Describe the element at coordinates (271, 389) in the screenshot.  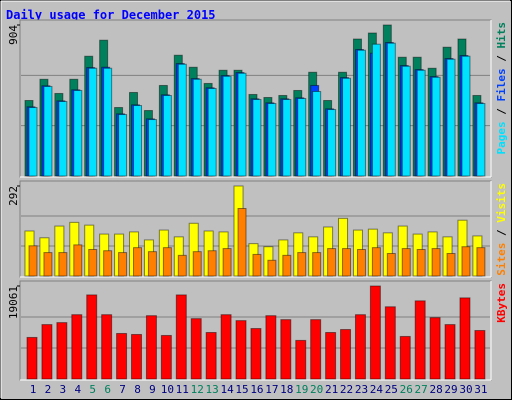
I see `x-tick-label: 17` at that location.